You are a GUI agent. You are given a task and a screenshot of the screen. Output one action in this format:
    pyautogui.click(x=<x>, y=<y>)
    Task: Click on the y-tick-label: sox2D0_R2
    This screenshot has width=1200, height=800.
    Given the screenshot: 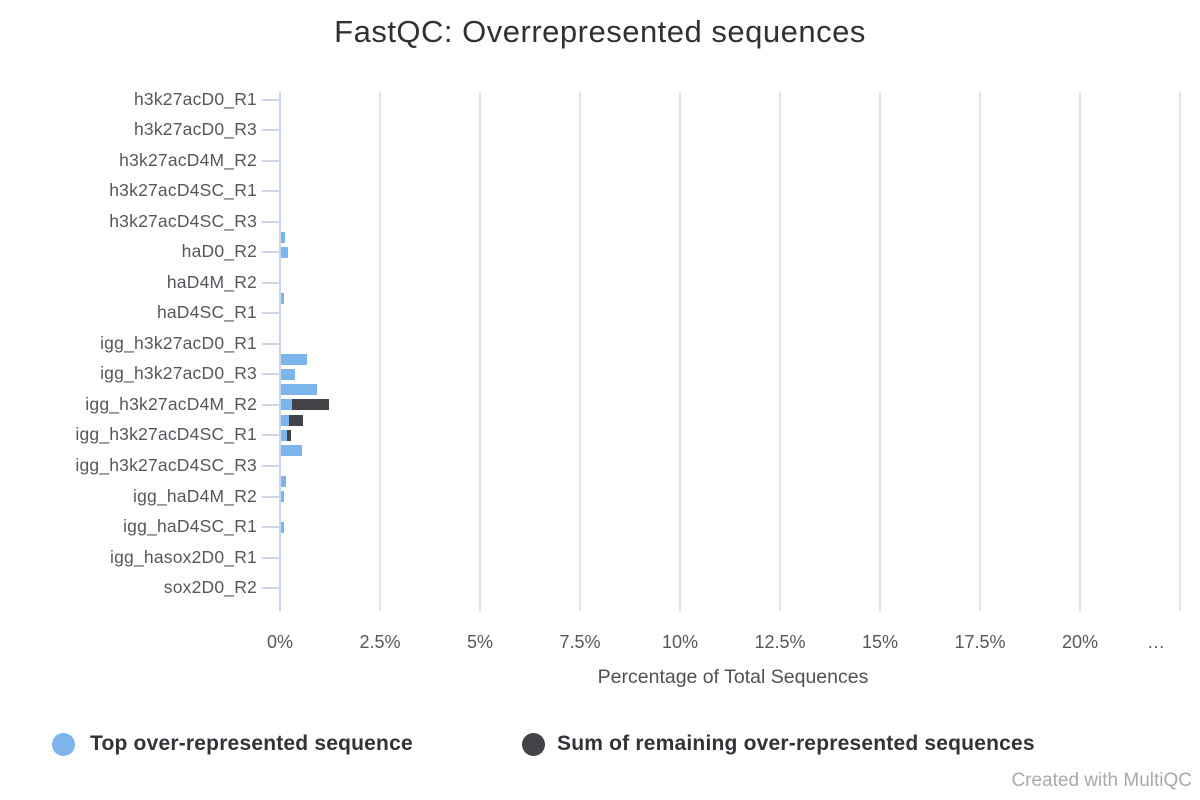 What is the action you would take?
    pyautogui.click(x=210, y=587)
    